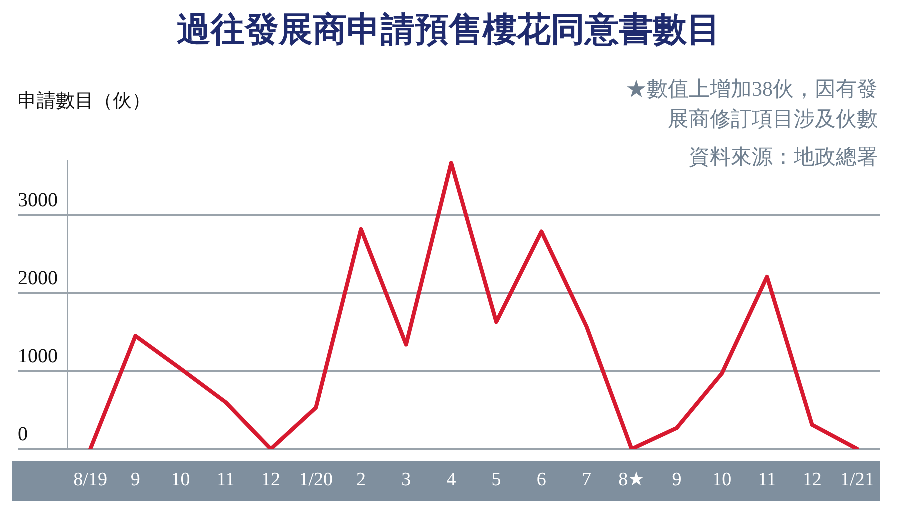 Image resolution: width=900 pixels, height=522 pixels. What do you see at coordinates (587, 480) in the screenshot?
I see `x-tick-label: 7` at bounding box center [587, 480].